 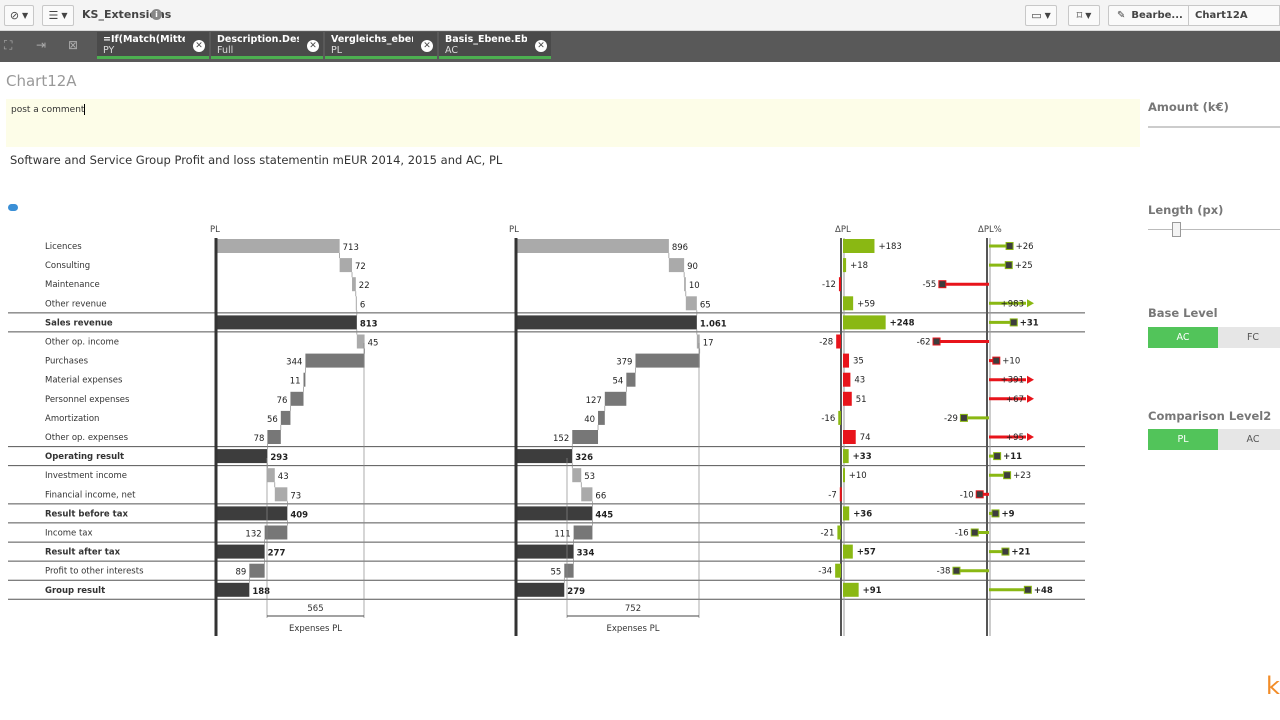 I want to click on comparison-pl-button: PL, so click(x=1183, y=439).